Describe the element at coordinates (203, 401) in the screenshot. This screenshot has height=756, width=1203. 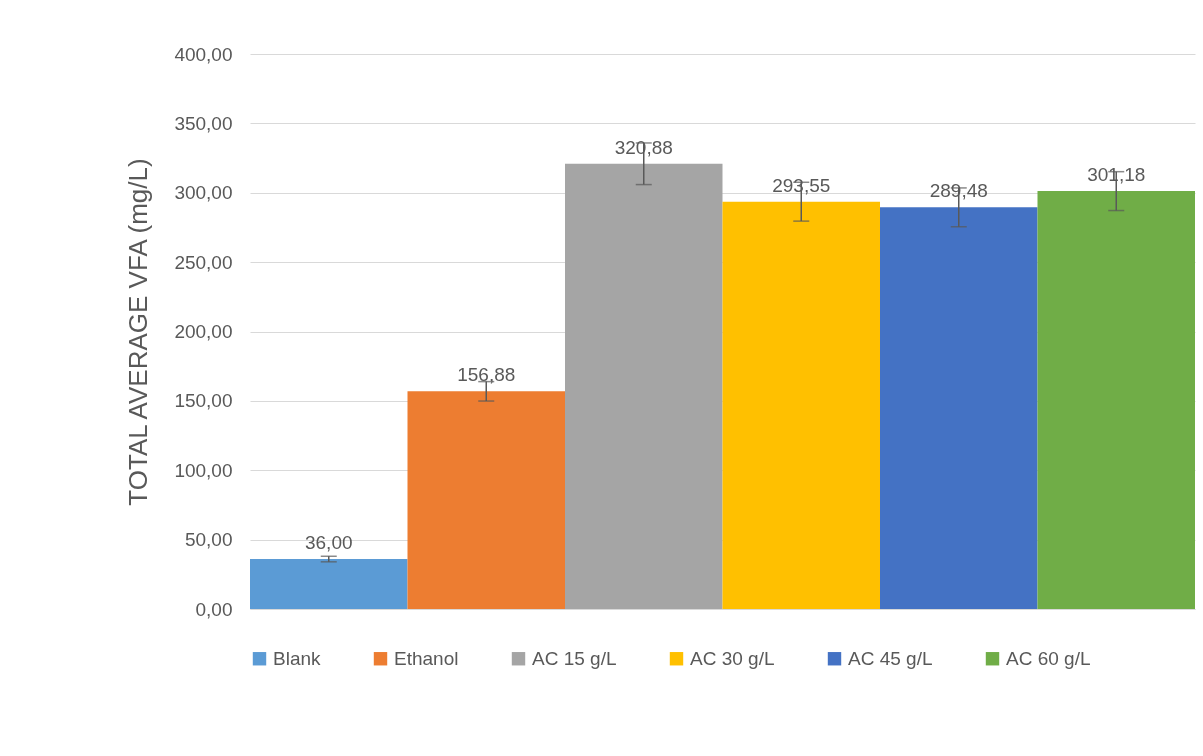
I see `y-tick-label: 150,00` at that location.